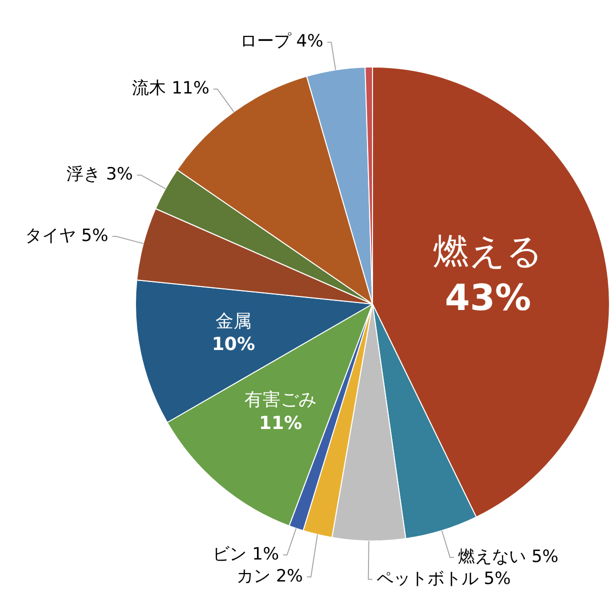  Describe the element at coordinates (487, 251) in the screenshot. I see `slice-label: 燃える` at that location.